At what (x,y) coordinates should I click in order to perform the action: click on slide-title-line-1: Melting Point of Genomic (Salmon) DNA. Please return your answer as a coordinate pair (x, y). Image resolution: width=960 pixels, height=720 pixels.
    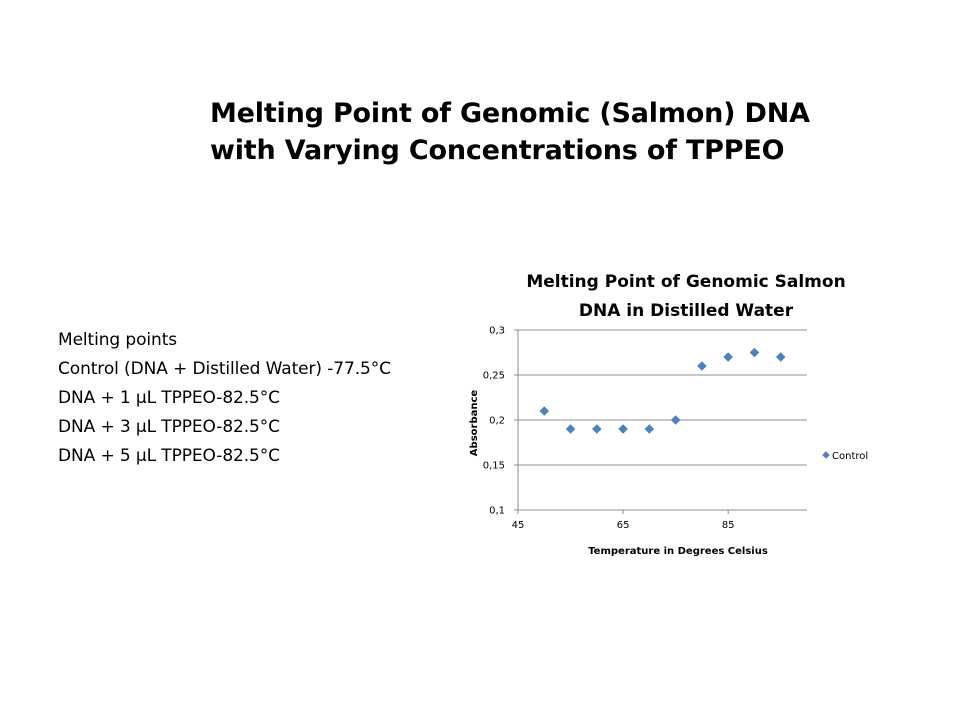
    Looking at the image, I should click on (510, 113).